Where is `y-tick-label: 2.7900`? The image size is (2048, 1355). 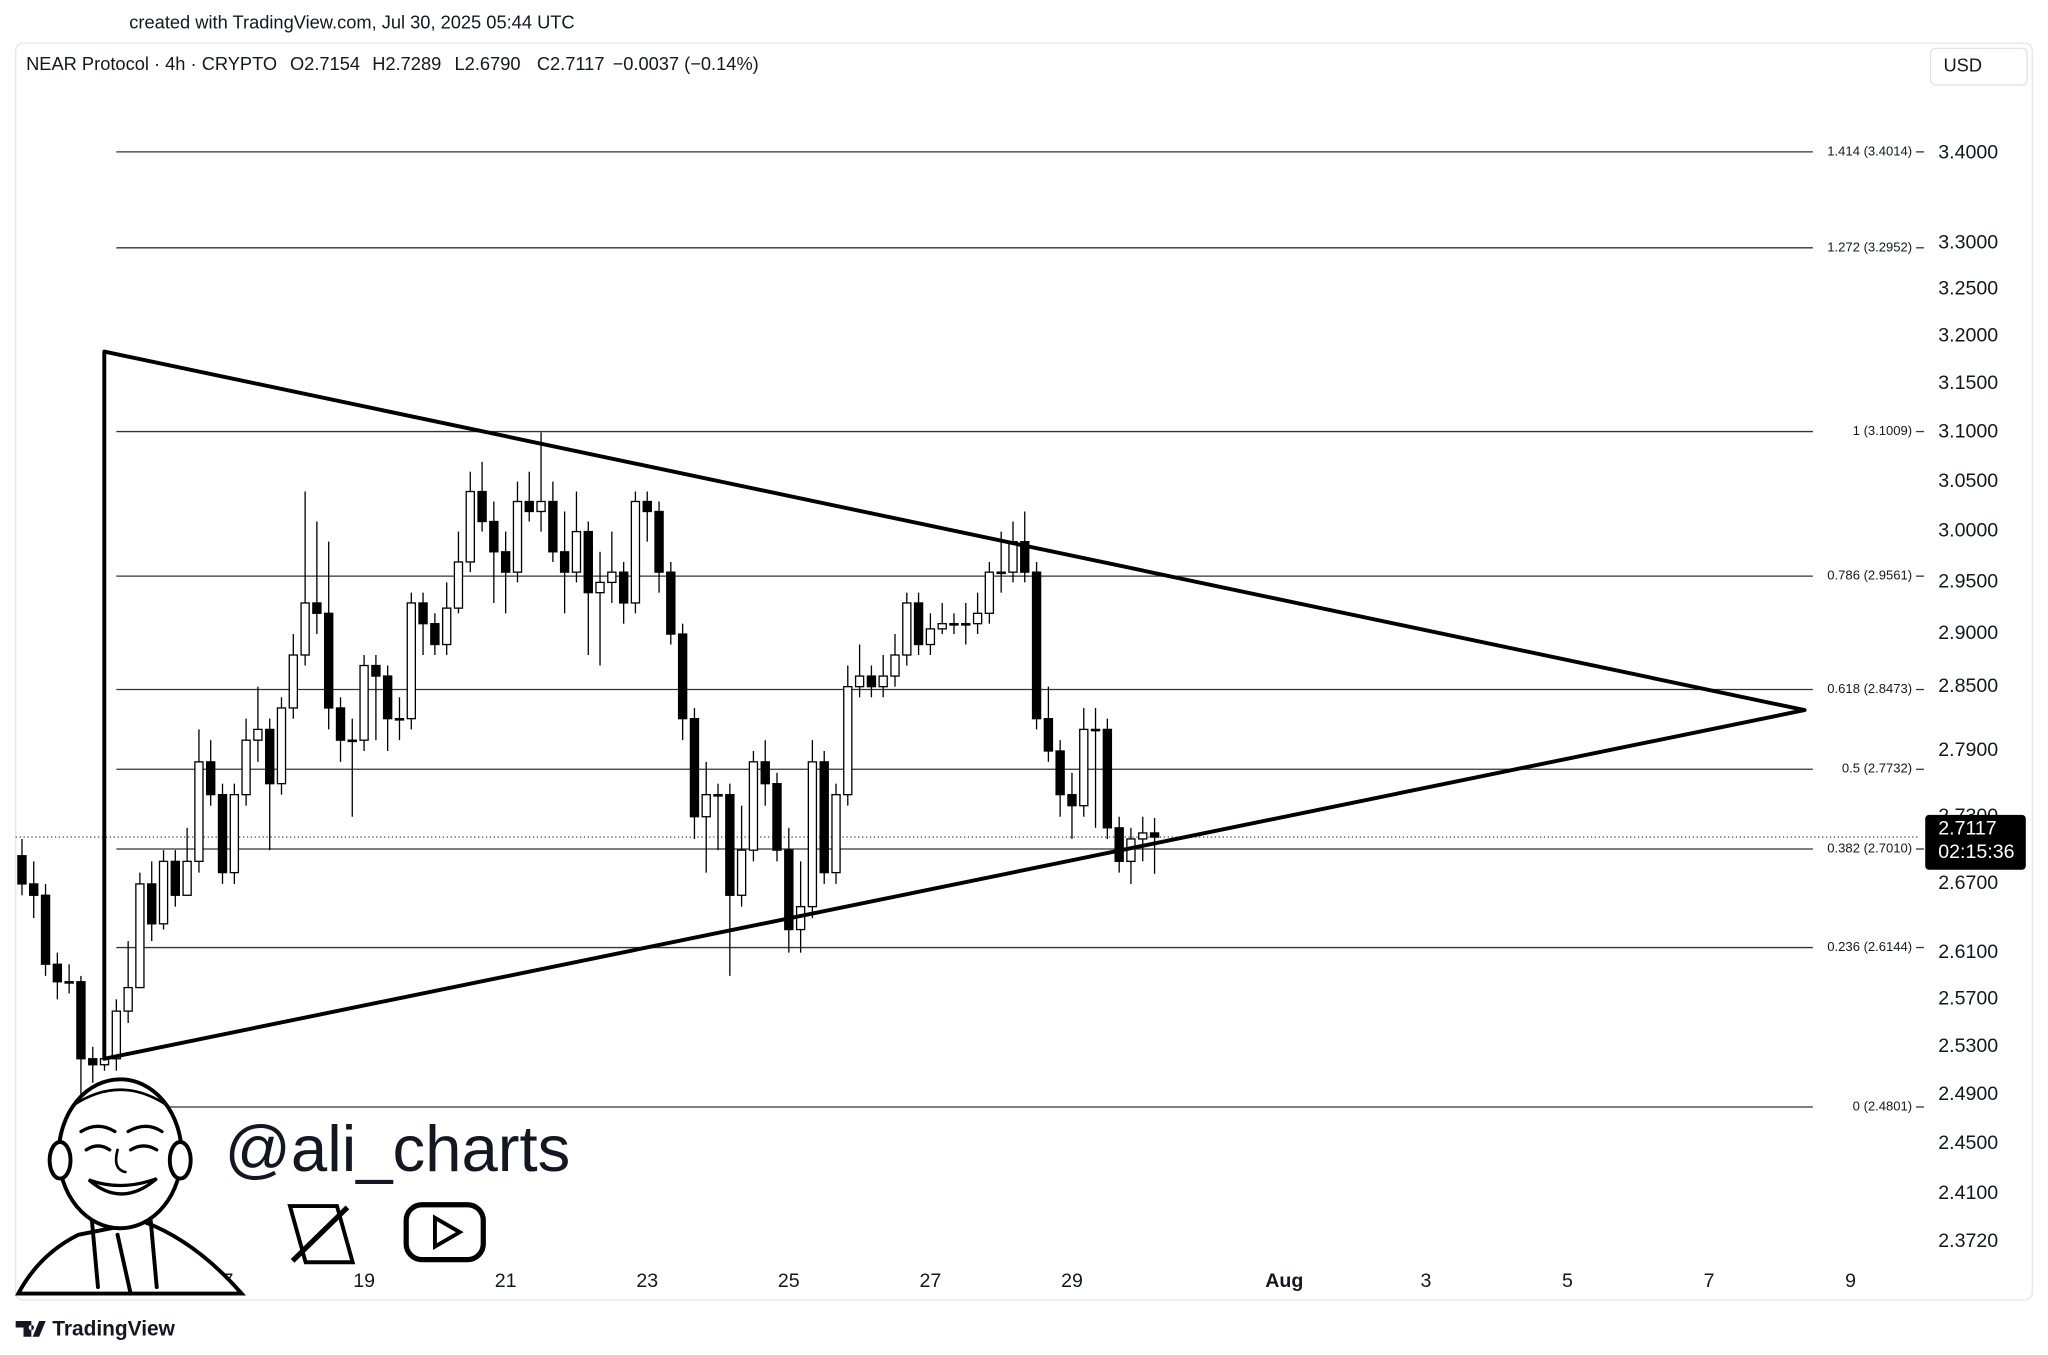 y-tick-label: 2.7900 is located at coordinates (1968, 750).